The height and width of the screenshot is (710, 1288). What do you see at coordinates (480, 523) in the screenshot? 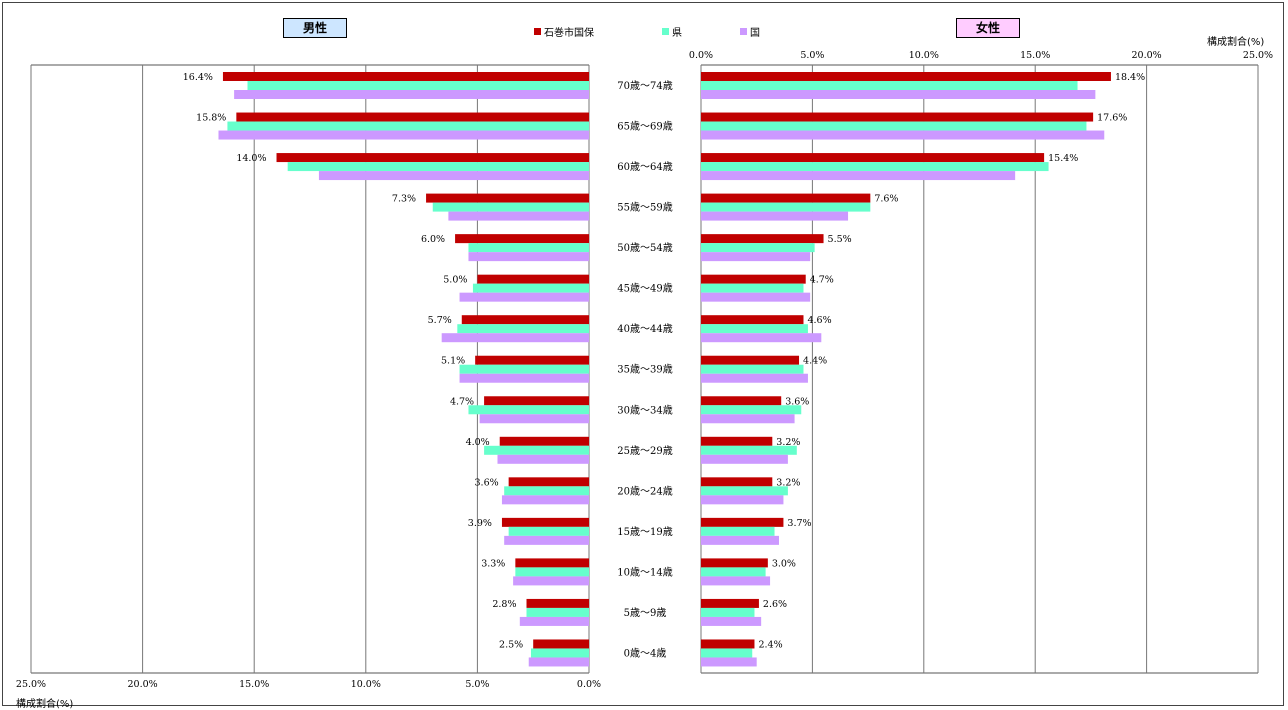
I see `male-data-label: 3.9%` at bounding box center [480, 523].